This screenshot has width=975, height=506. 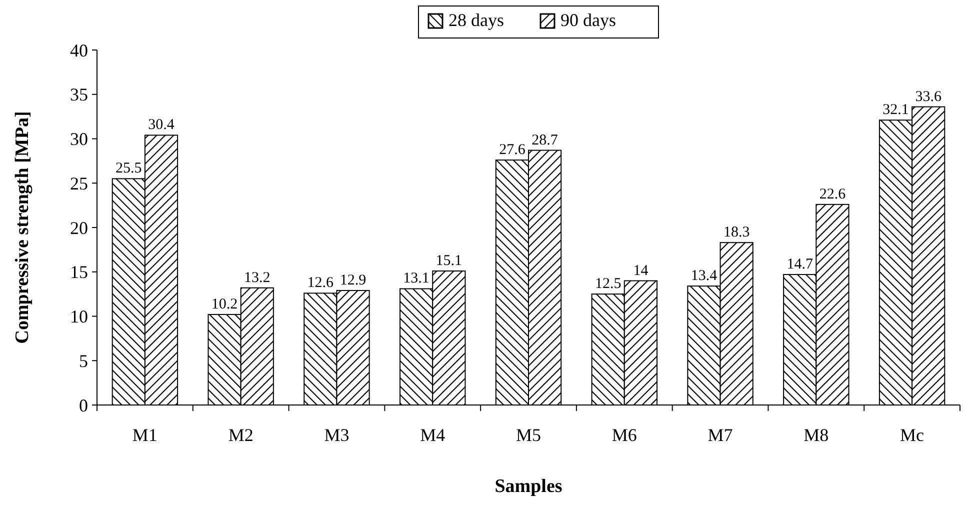 What do you see at coordinates (83, 405) in the screenshot?
I see `y-tick-label: 0` at bounding box center [83, 405].